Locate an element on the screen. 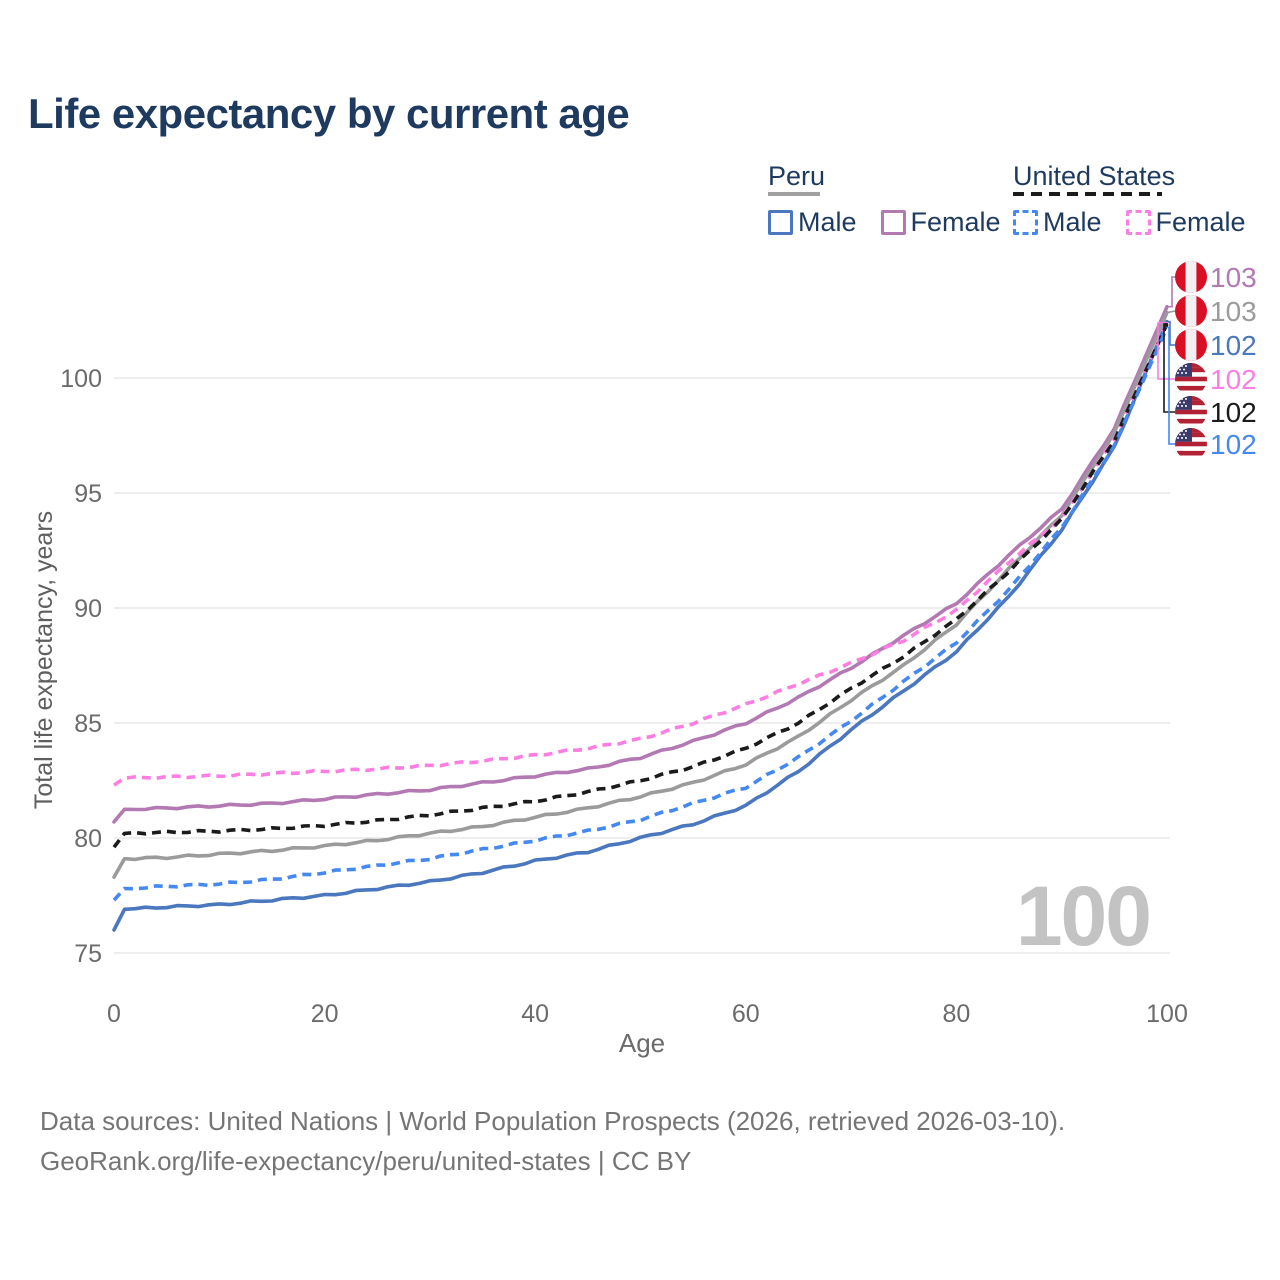 This screenshot has height=1280, width=1280. us-female-label: Female is located at coordinates (1200, 222).